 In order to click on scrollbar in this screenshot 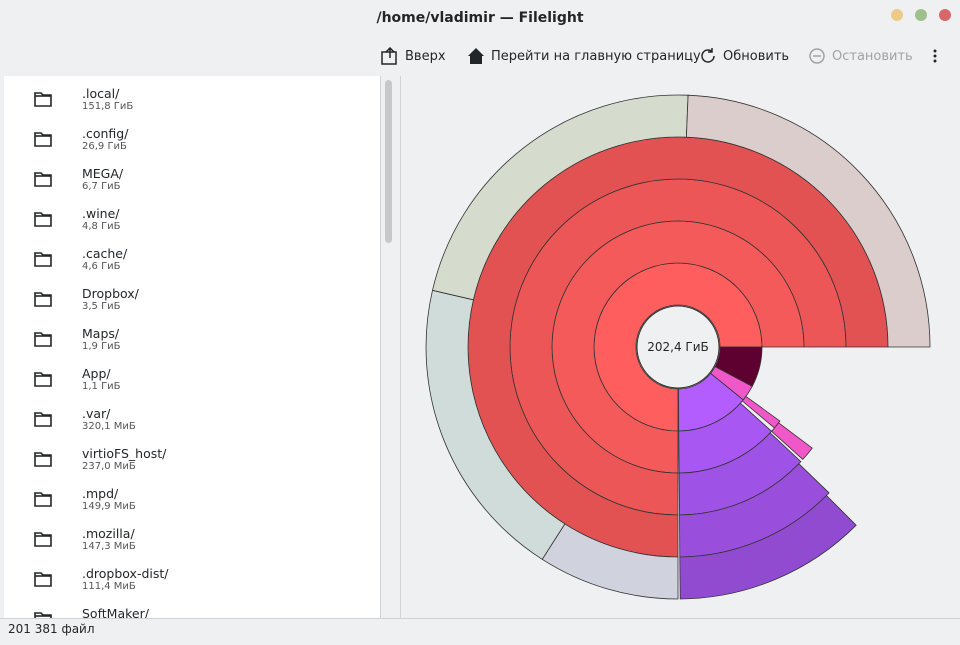, I will do `click(388, 161)`.